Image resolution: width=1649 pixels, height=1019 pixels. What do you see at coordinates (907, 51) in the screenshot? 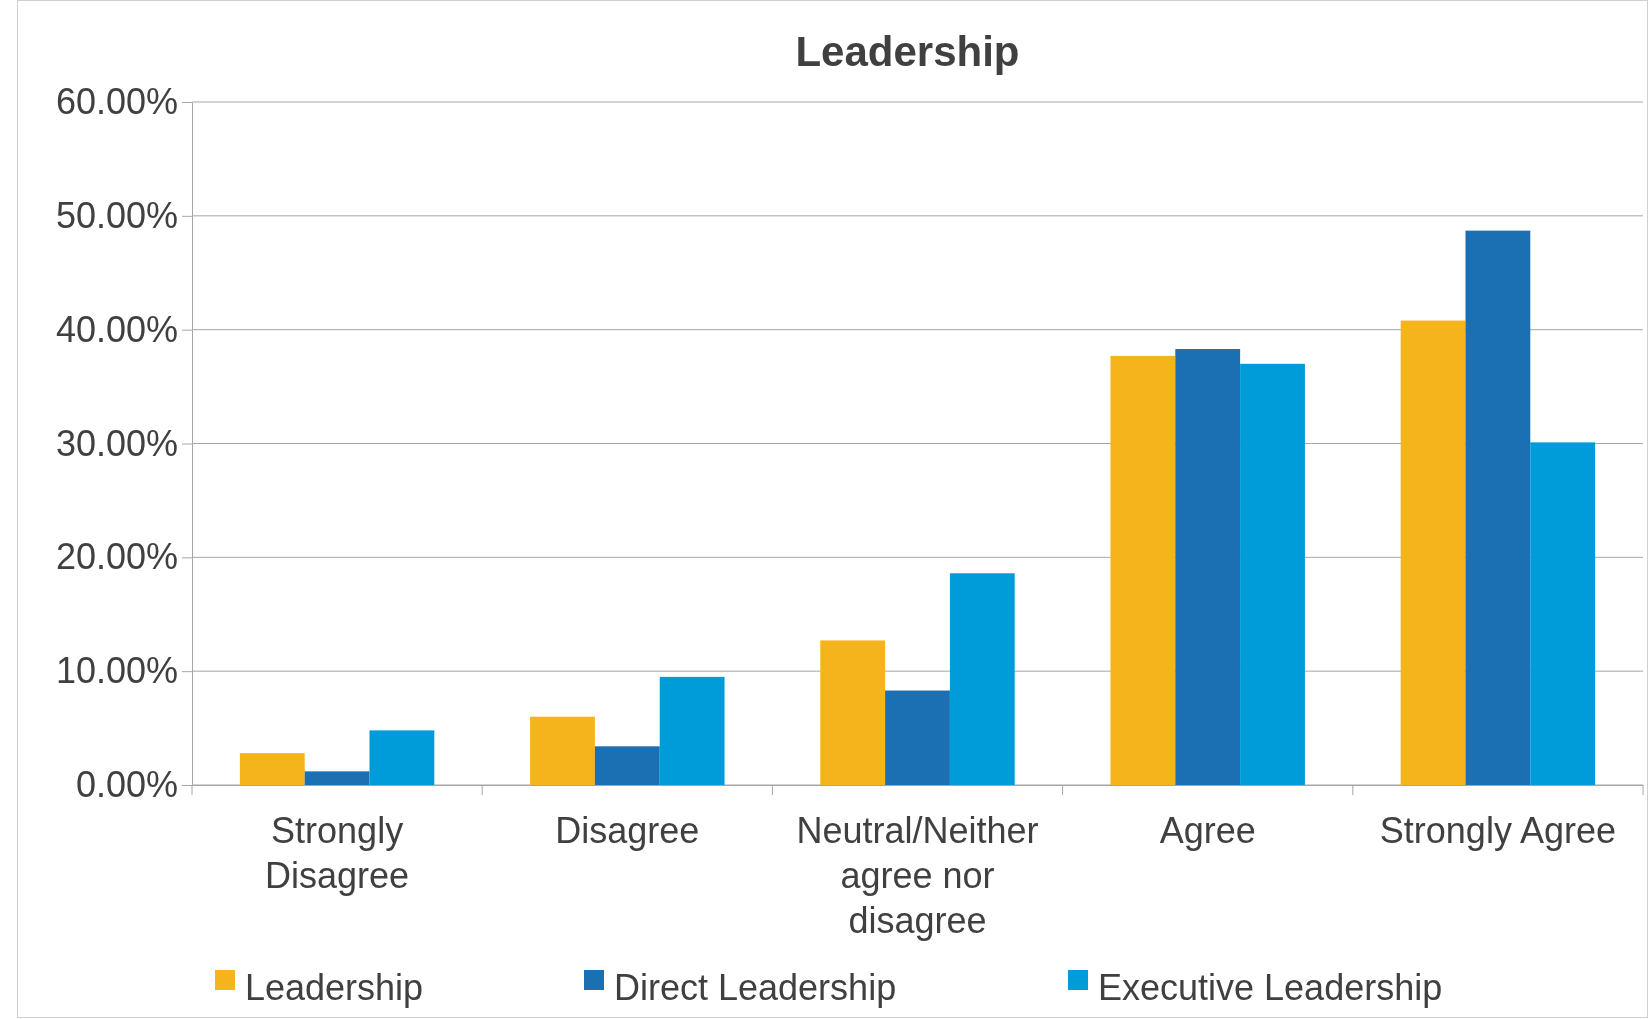
I see `chart-title: Leadership` at bounding box center [907, 51].